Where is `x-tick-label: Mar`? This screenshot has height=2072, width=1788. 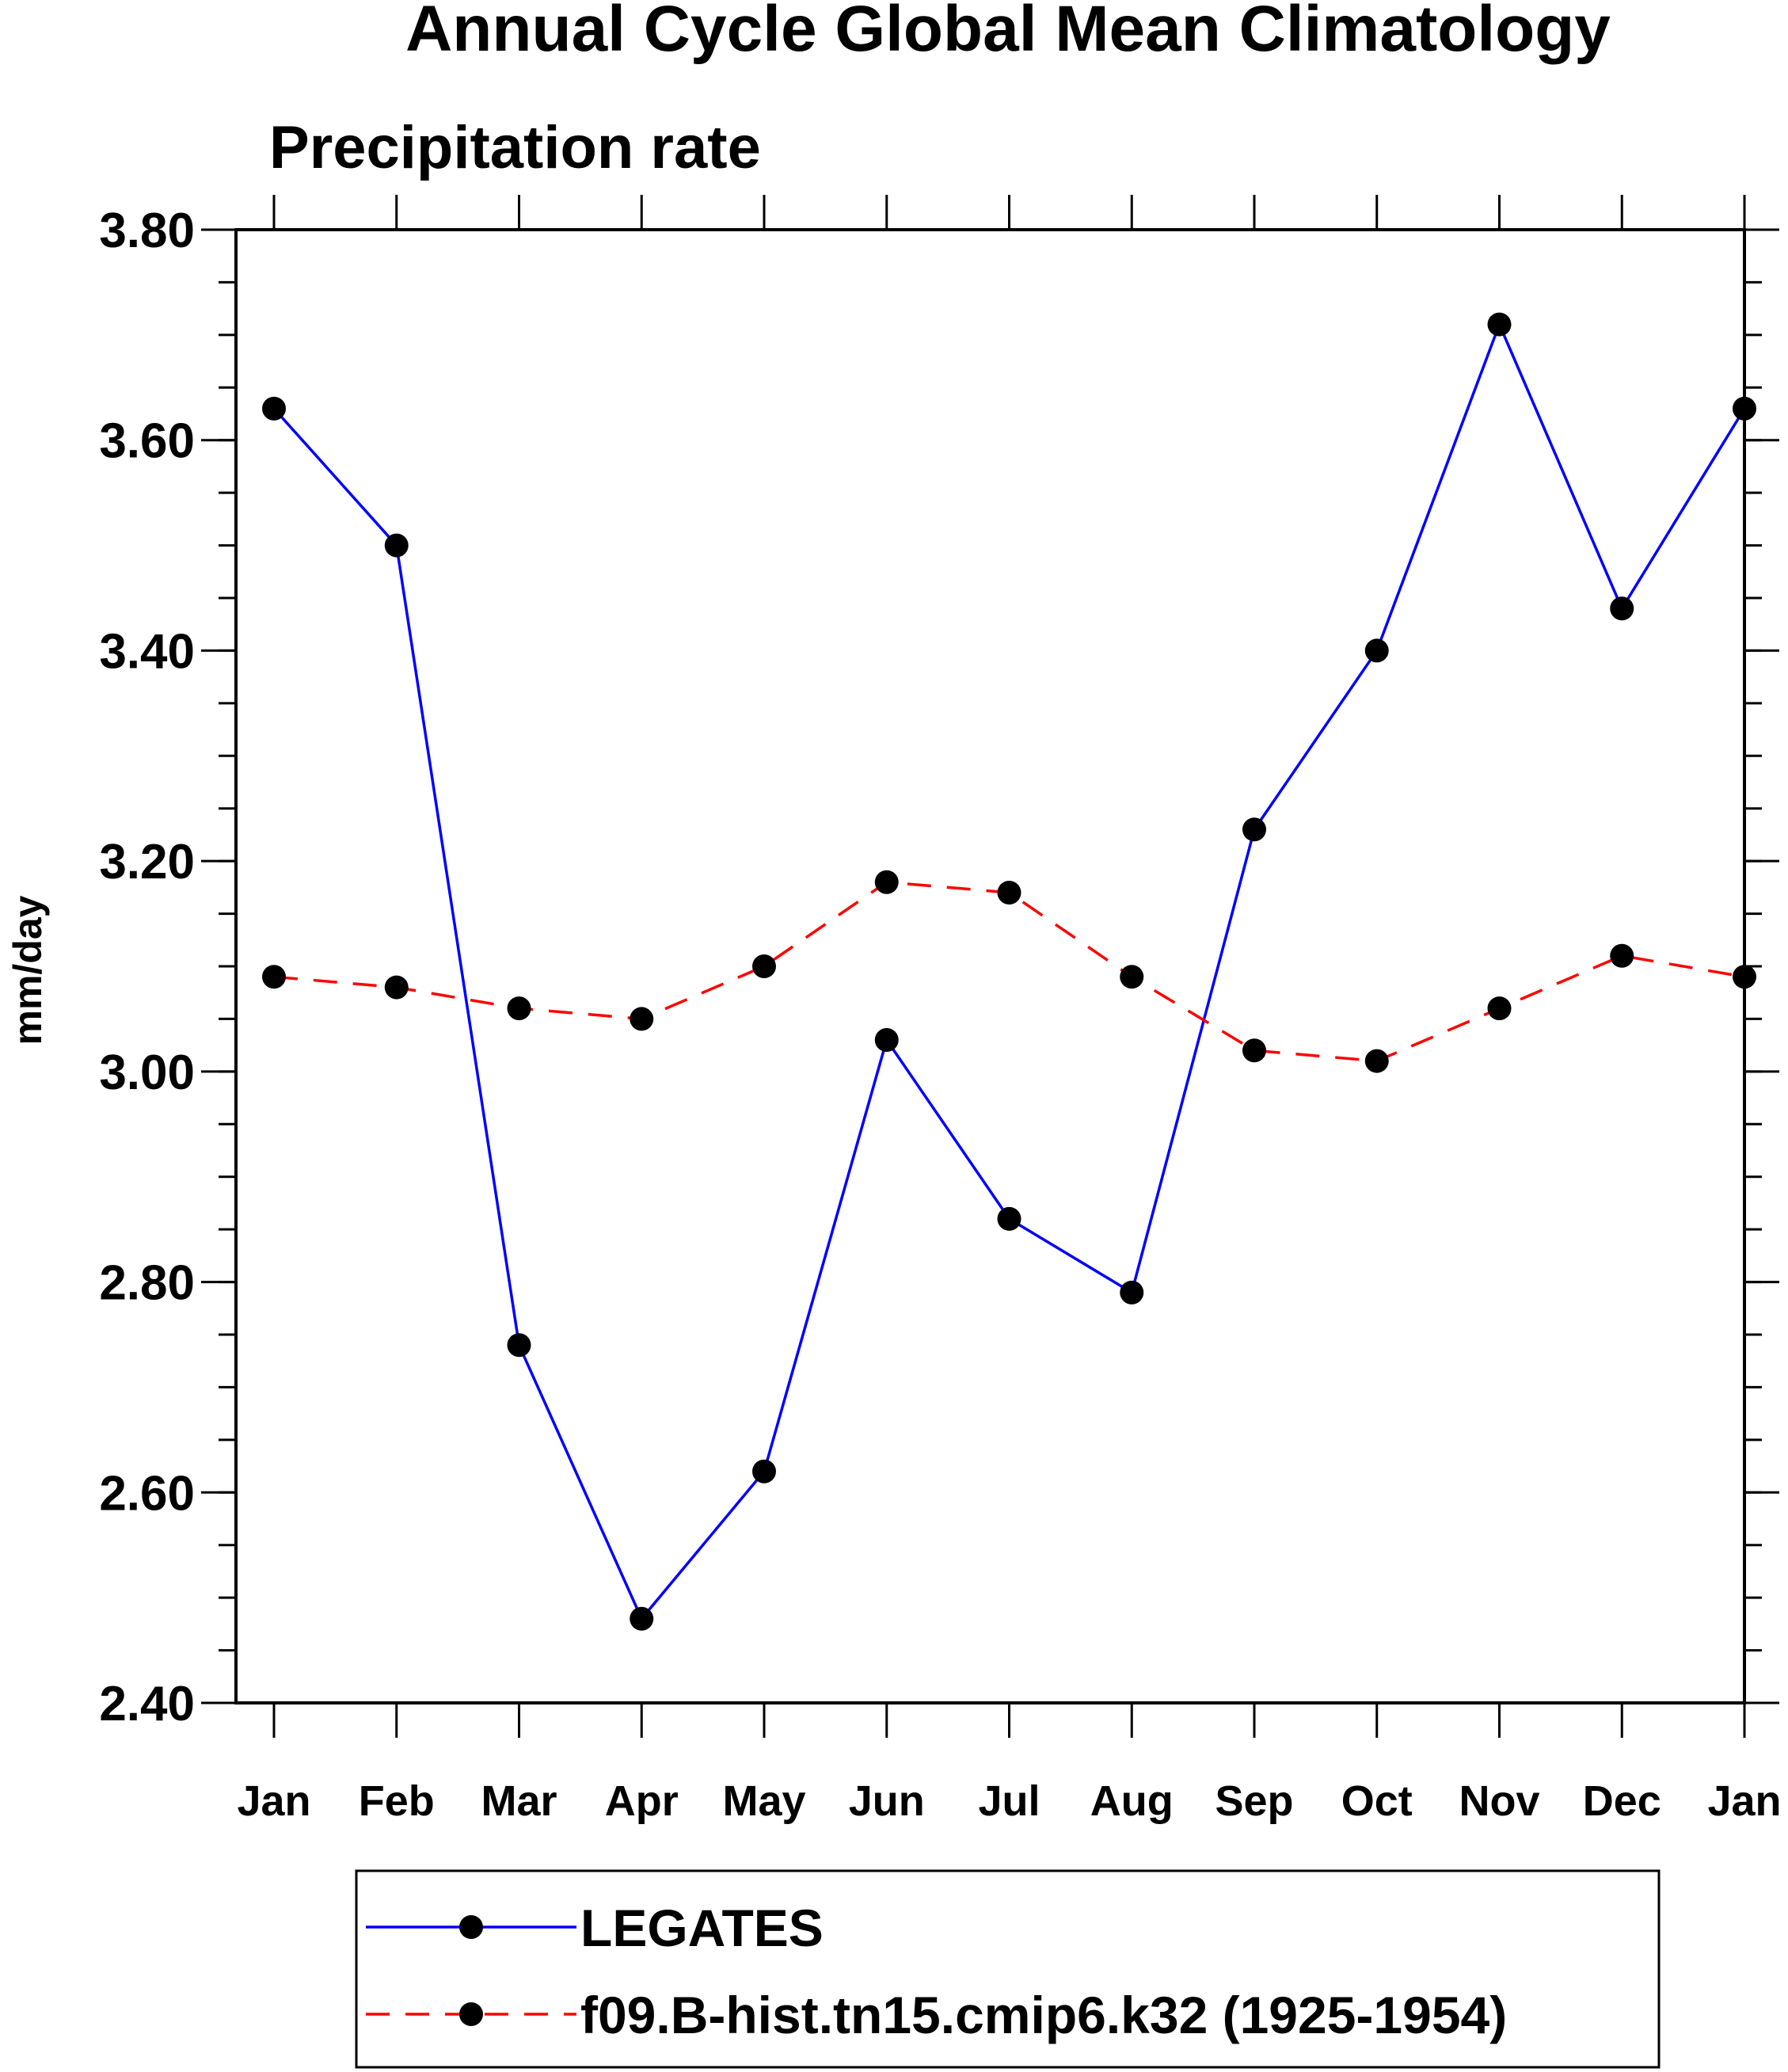
x-tick-label: Mar is located at coordinates (519, 1801).